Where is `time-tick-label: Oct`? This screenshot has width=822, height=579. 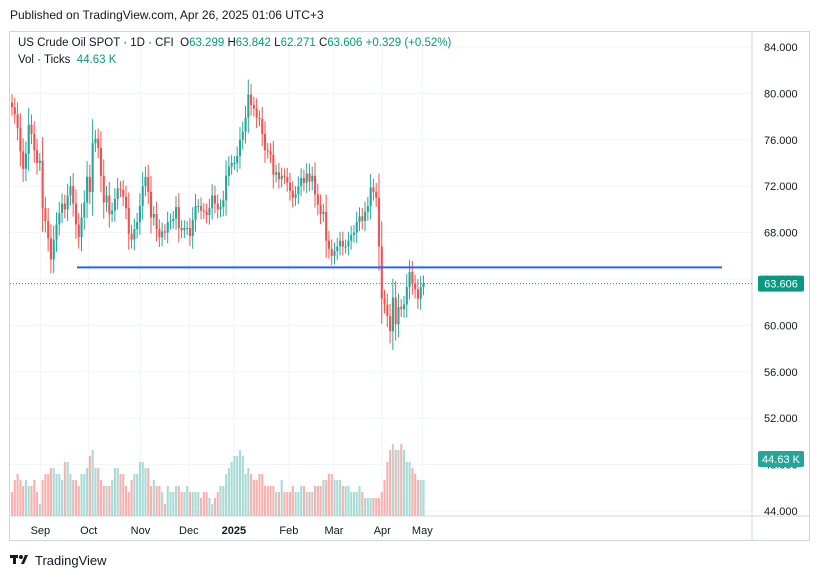 time-tick-label: Oct is located at coordinates (88, 531).